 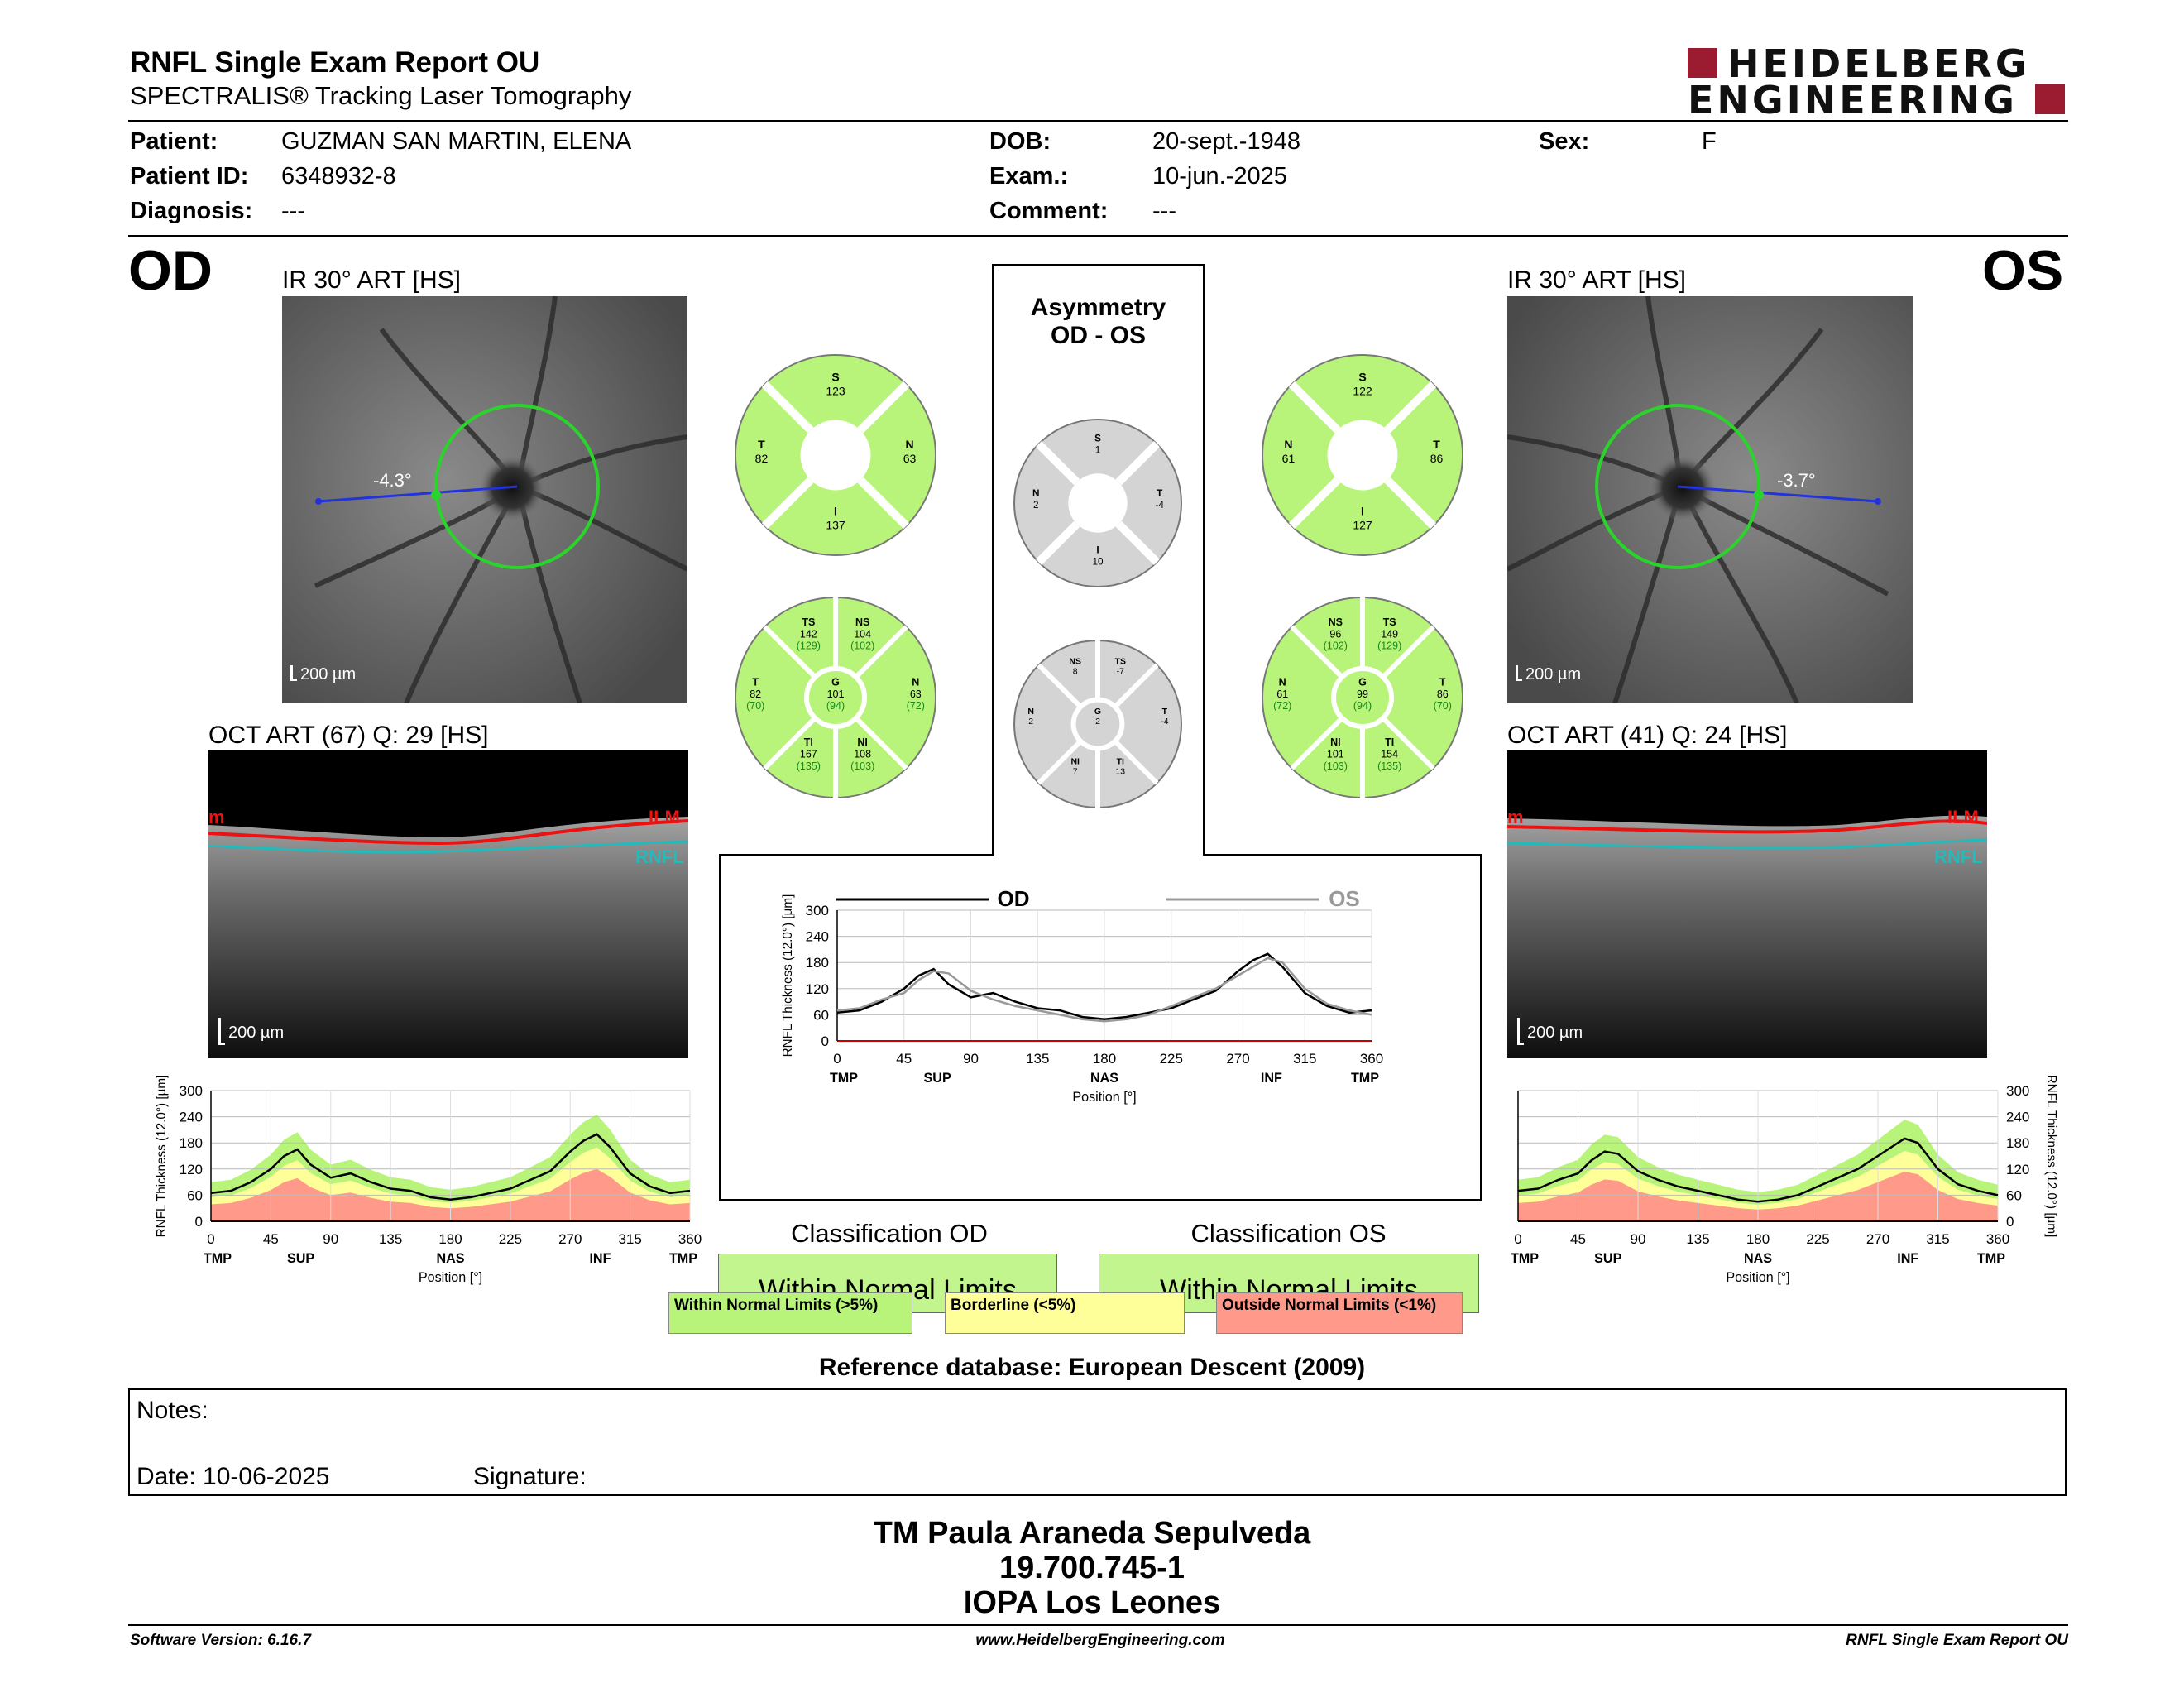 I want to click on sector-value-I: 137, so click(x=835, y=524).